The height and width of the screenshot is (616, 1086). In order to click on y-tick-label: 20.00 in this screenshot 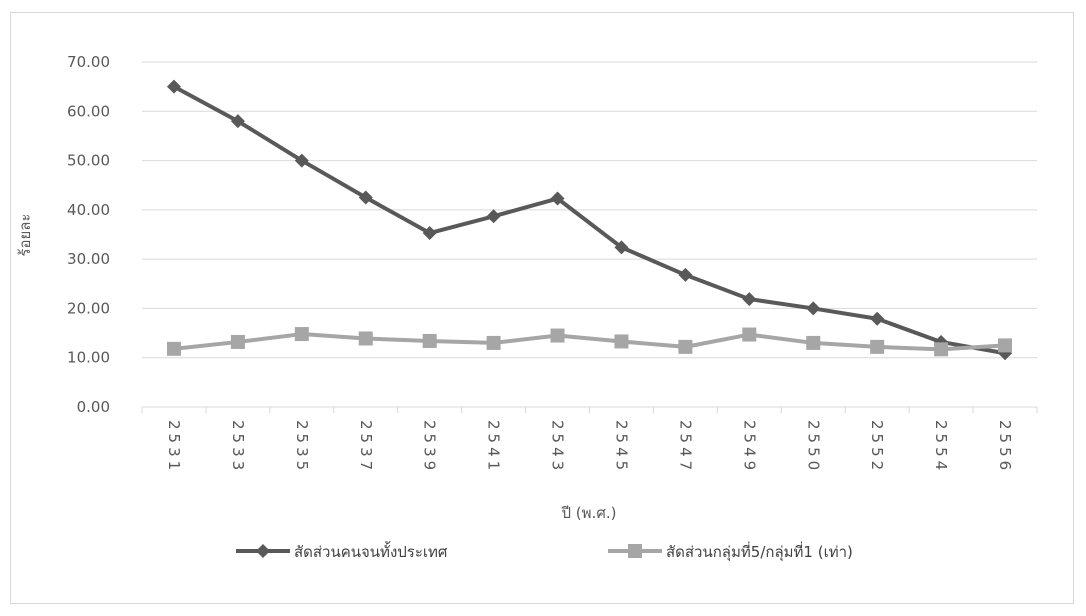, I will do `click(88, 308)`.